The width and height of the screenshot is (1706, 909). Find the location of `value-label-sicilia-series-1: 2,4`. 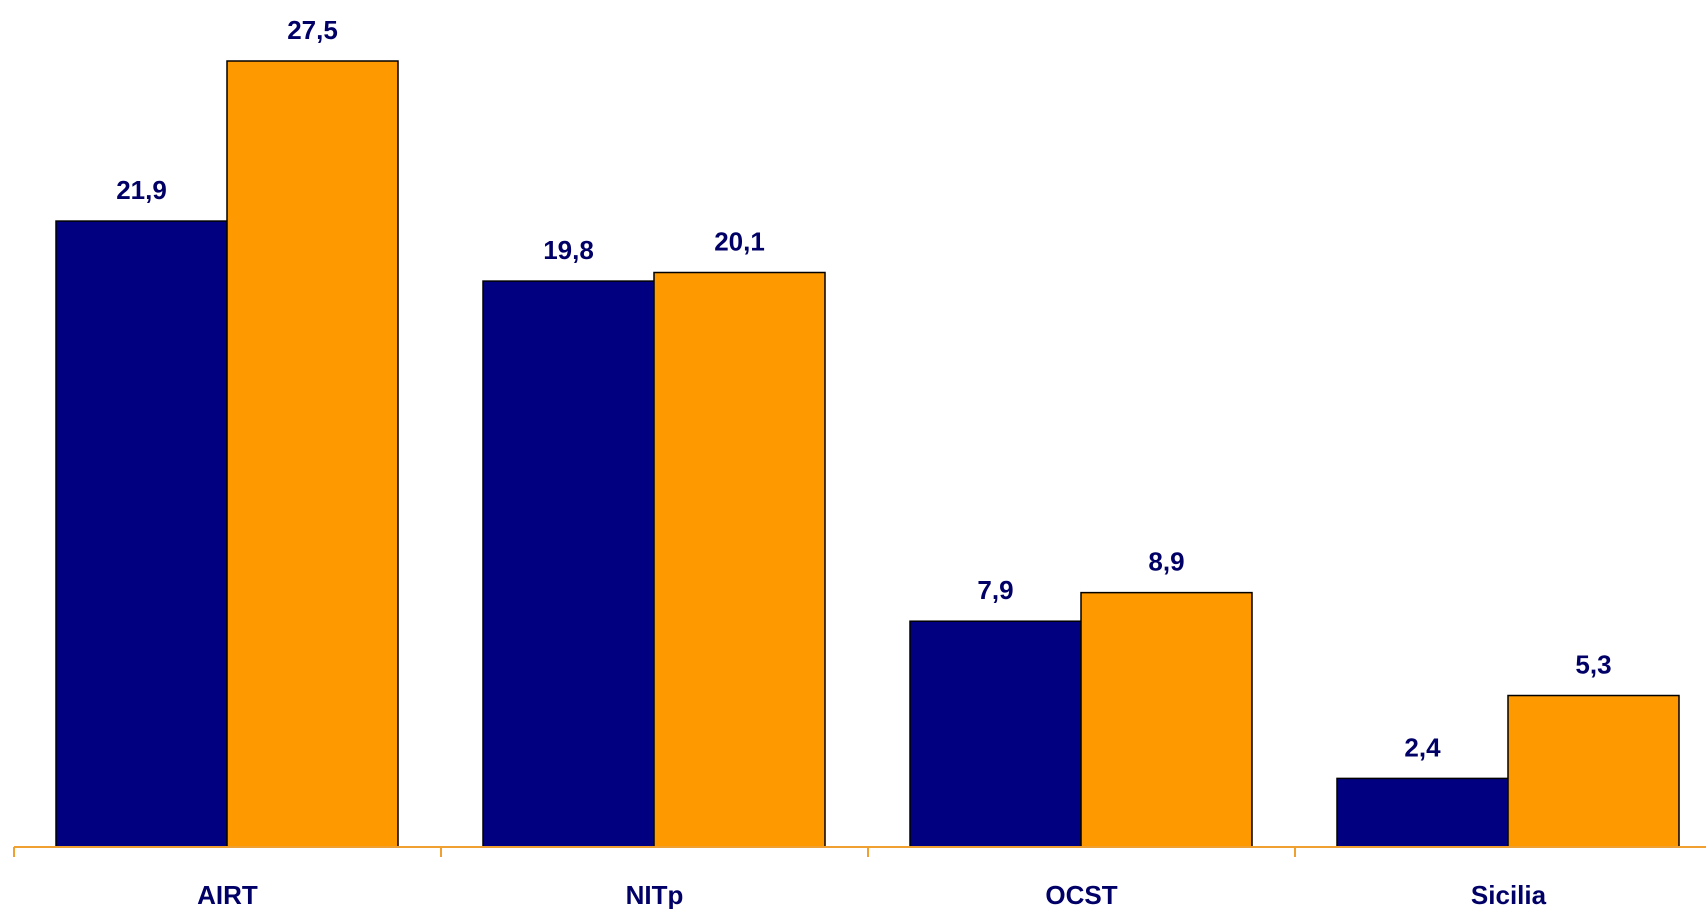

value-label-sicilia-series-1: 2,4 is located at coordinates (1422, 747).